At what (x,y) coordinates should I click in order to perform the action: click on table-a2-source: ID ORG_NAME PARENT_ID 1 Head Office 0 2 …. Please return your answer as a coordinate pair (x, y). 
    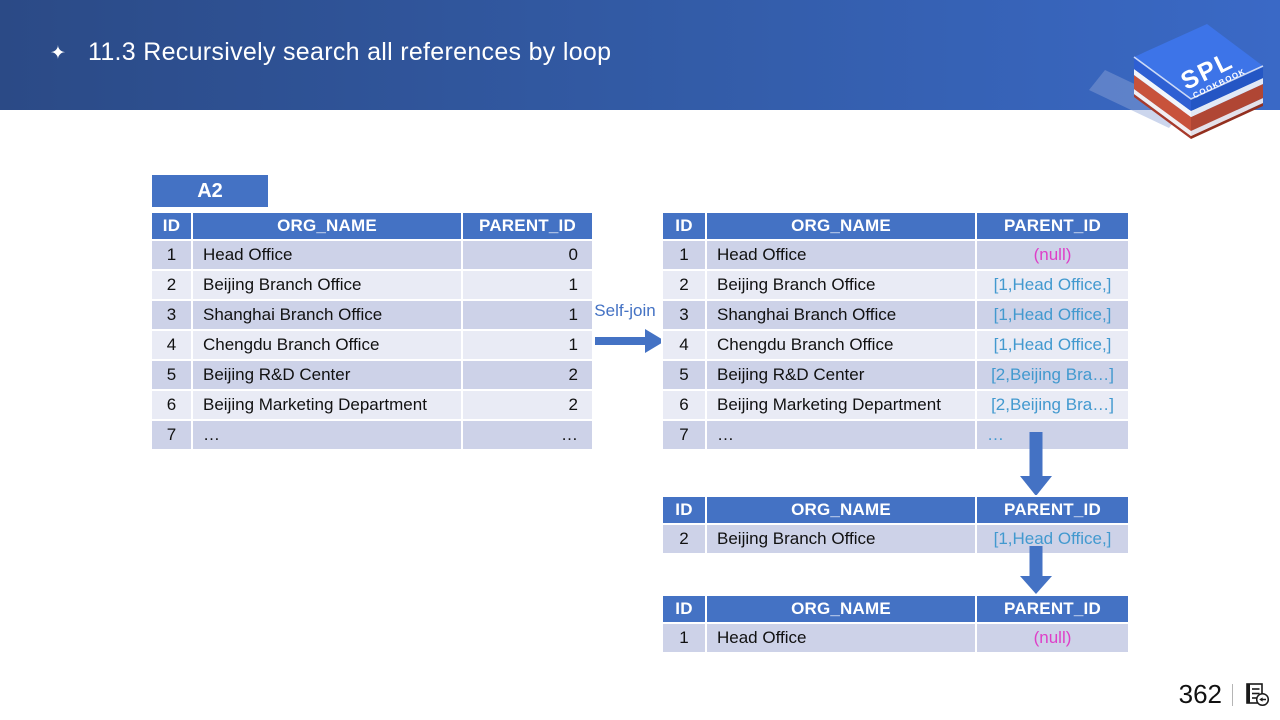
    Looking at the image, I should click on (372, 331).